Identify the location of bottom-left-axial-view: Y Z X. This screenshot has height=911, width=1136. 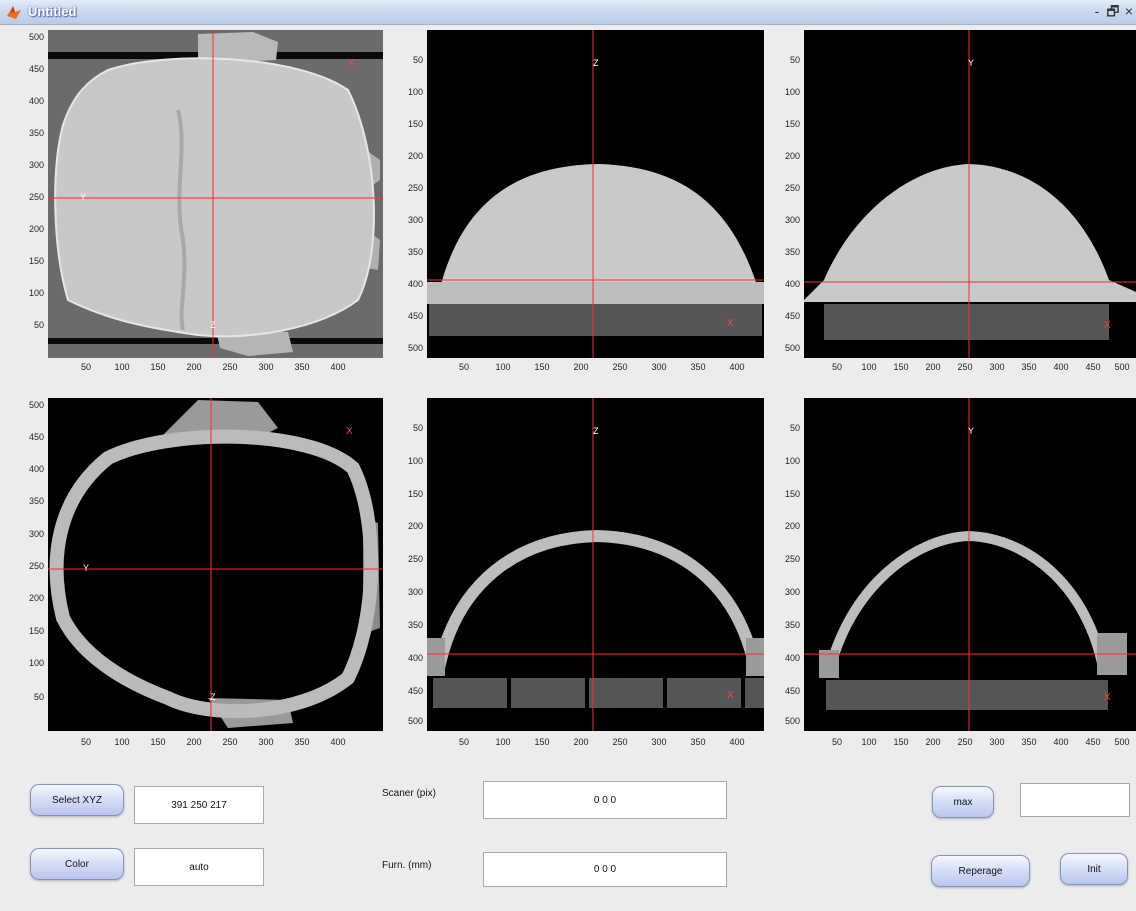
(215, 564).